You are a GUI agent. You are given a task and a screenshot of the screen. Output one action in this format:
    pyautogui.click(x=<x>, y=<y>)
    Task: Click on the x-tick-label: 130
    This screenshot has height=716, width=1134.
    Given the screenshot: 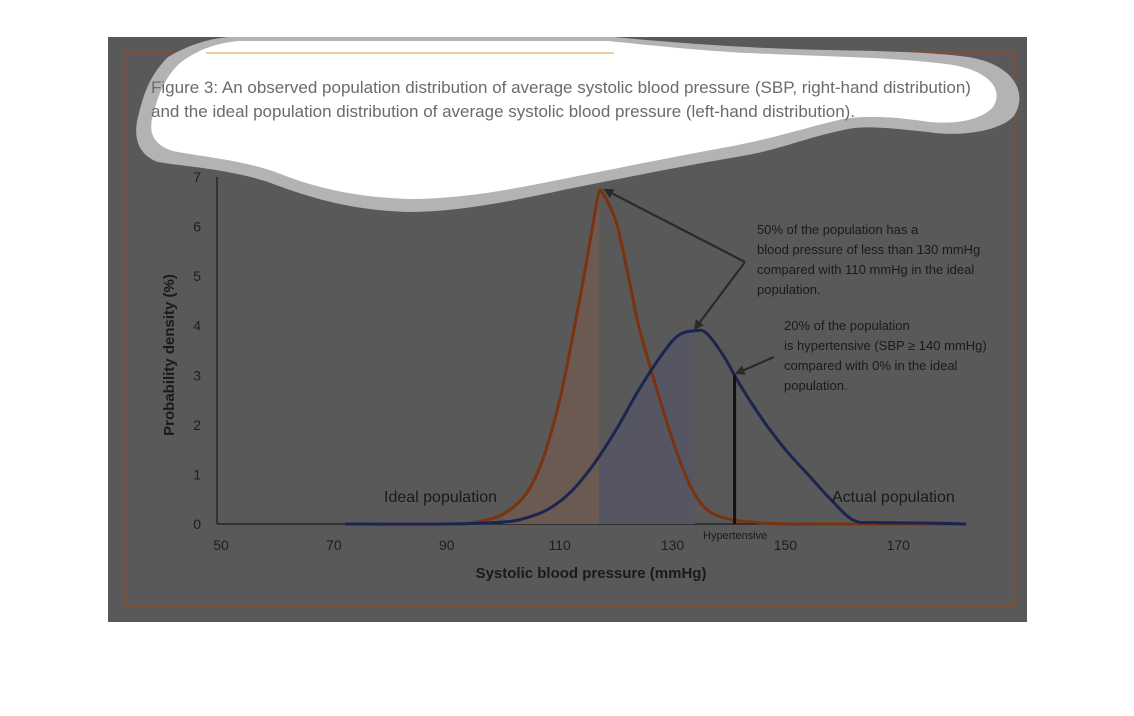 What is the action you would take?
    pyautogui.click(x=673, y=545)
    